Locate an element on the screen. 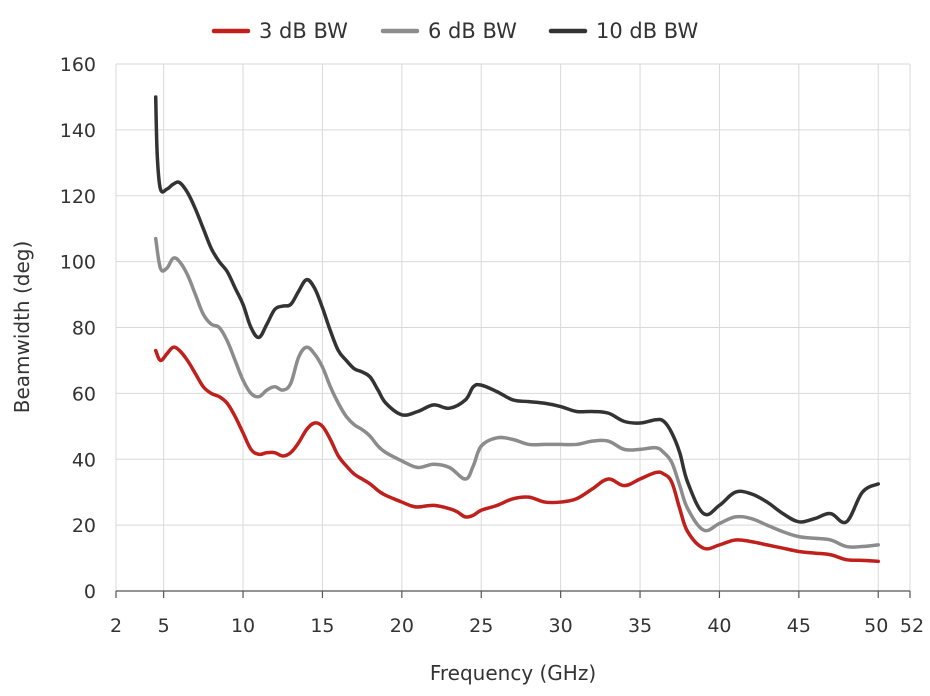  y-tick-label: 100 is located at coordinates (78, 263).